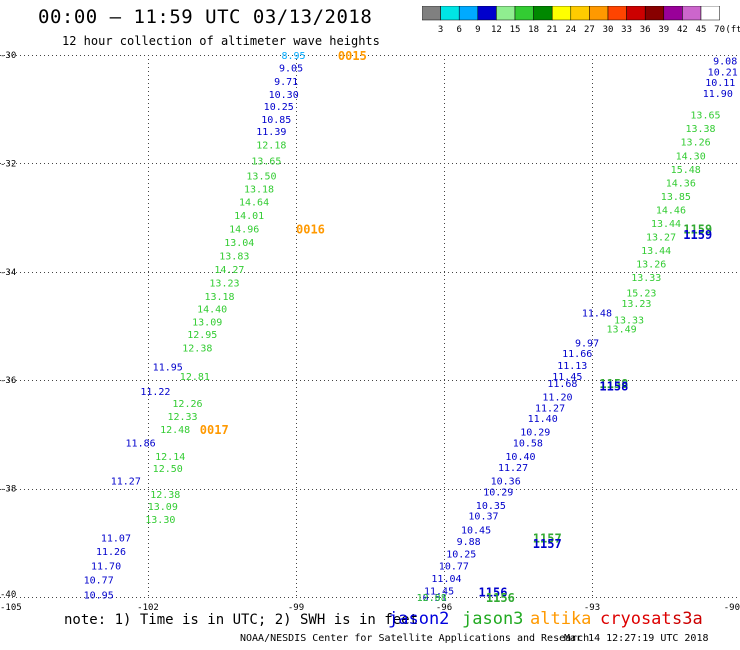 The height and width of the screenshot is (650, 740). What do you see at coordinates (99, 595) in the screenshot?
I see `data-label-jason2: 10.95` at bounding box center [99, 595].